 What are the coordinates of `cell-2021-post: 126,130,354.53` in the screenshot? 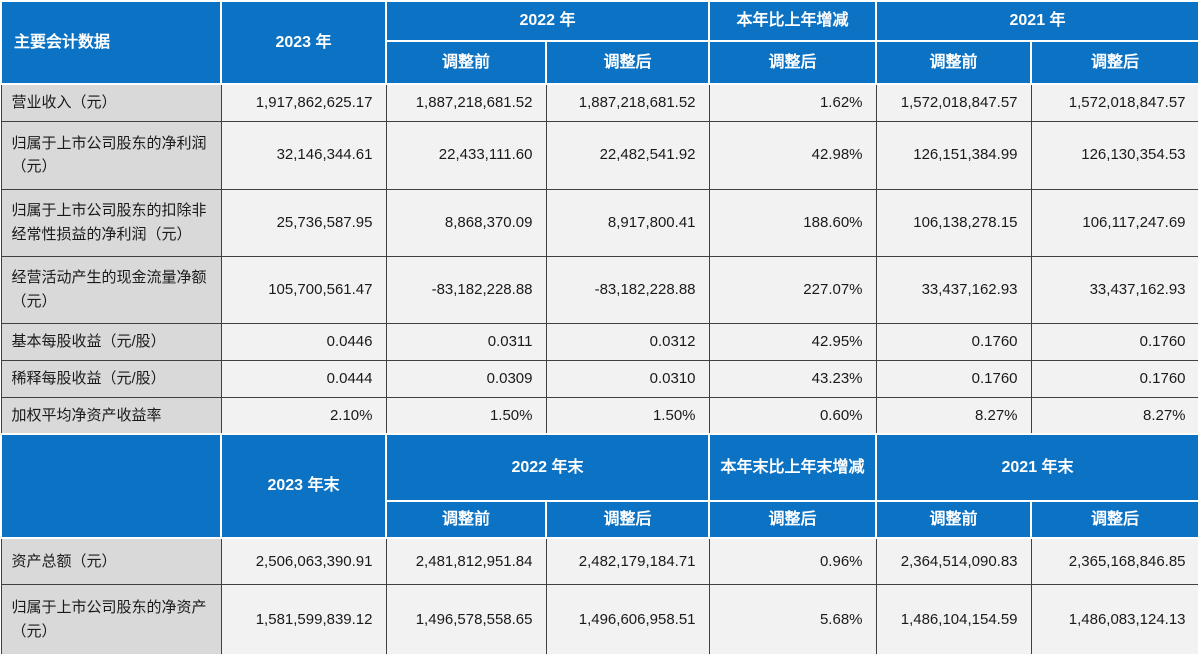 It's located at (1114, 155).